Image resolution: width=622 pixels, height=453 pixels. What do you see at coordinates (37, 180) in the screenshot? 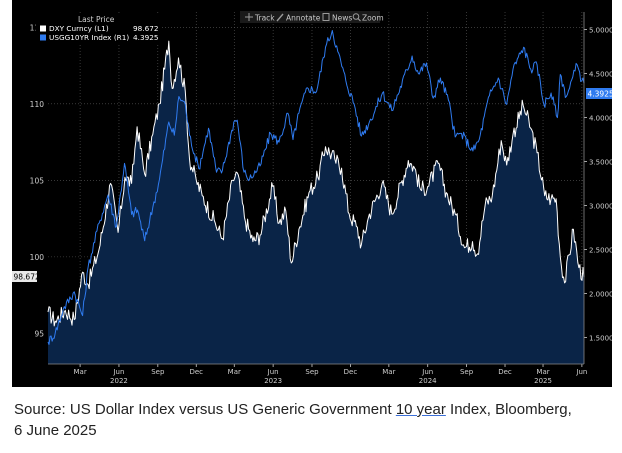
I see `left-axis-tick-label: 105` at bounding box center [37, 180].